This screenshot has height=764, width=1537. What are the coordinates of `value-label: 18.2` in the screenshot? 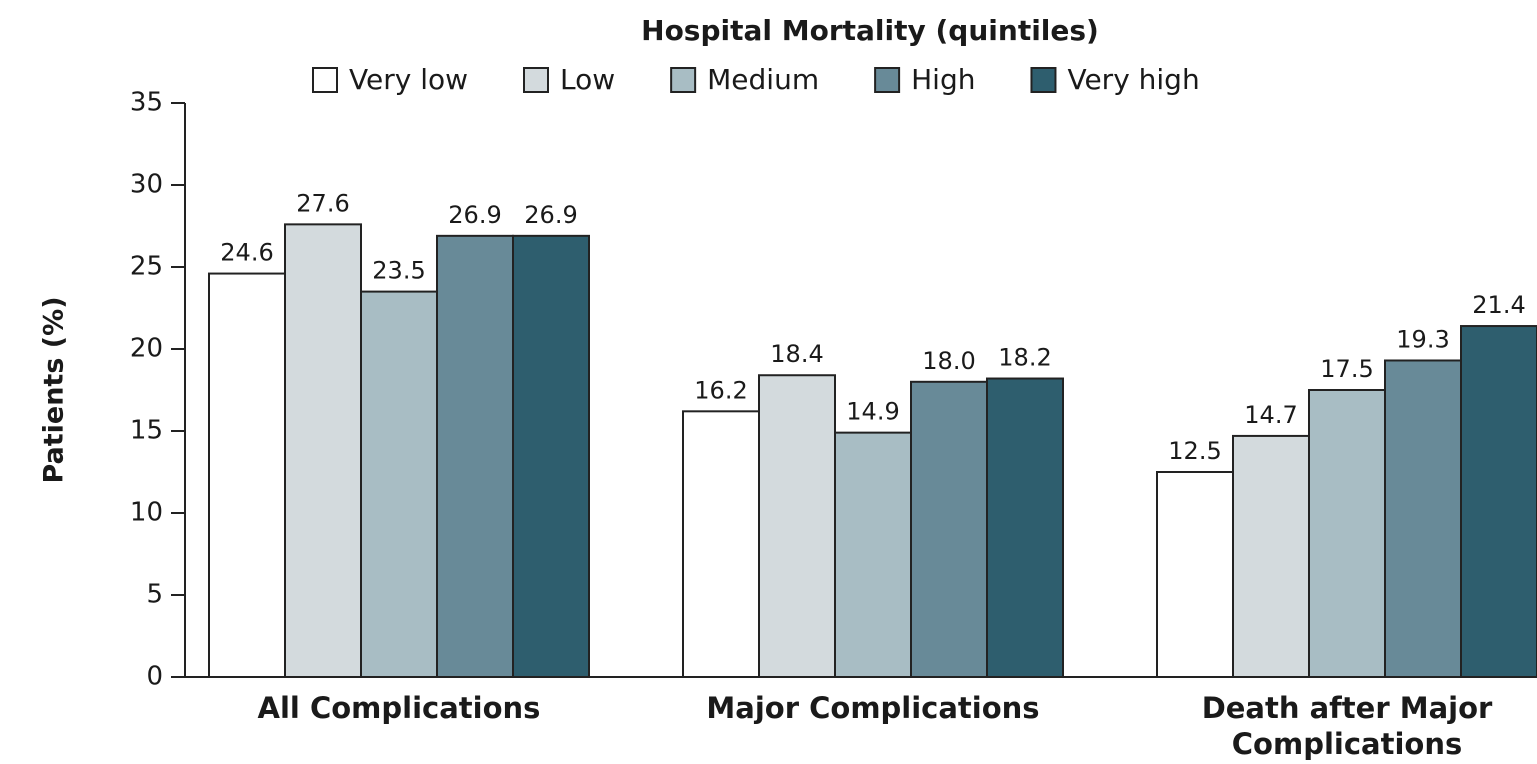 It's located at (1024, 358).